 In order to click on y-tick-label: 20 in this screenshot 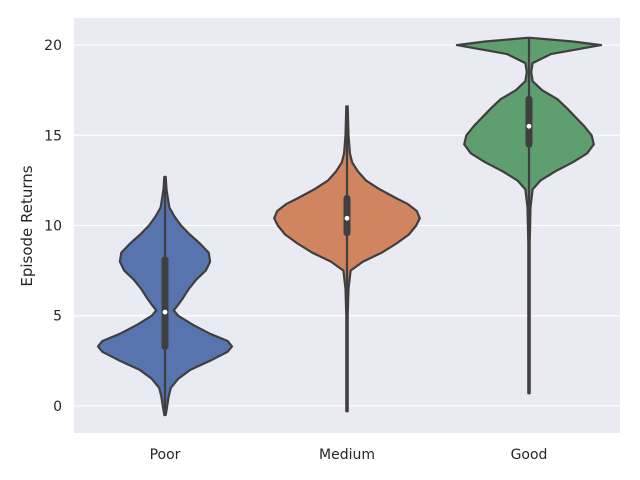, I will do `click(53, 46)`.